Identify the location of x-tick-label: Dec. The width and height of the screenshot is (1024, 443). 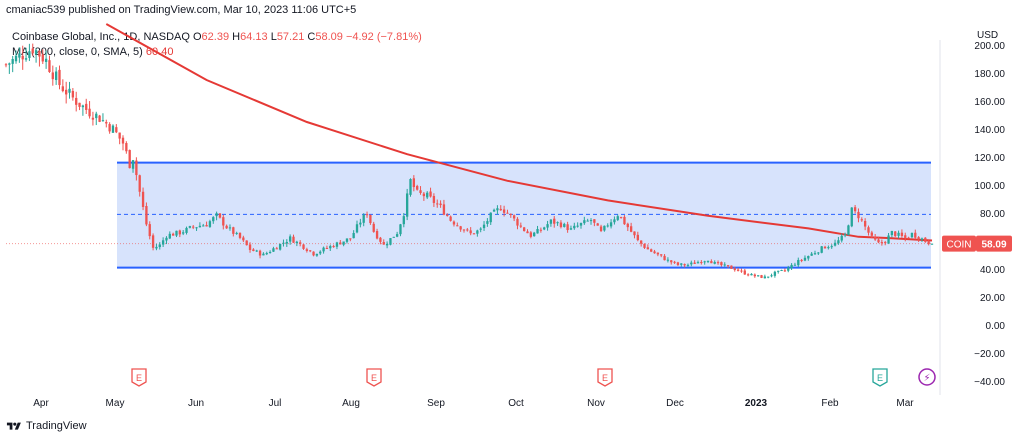
(675, 403).